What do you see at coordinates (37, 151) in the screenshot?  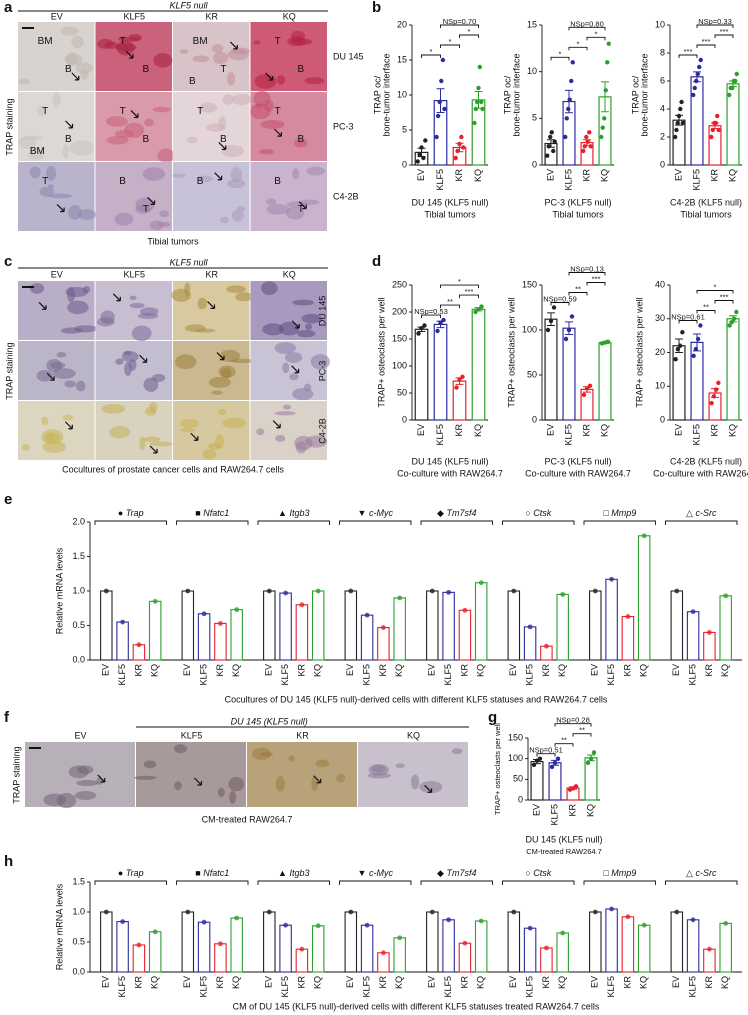 I see `tissue-label: BM` at bounding box center [37, 151].